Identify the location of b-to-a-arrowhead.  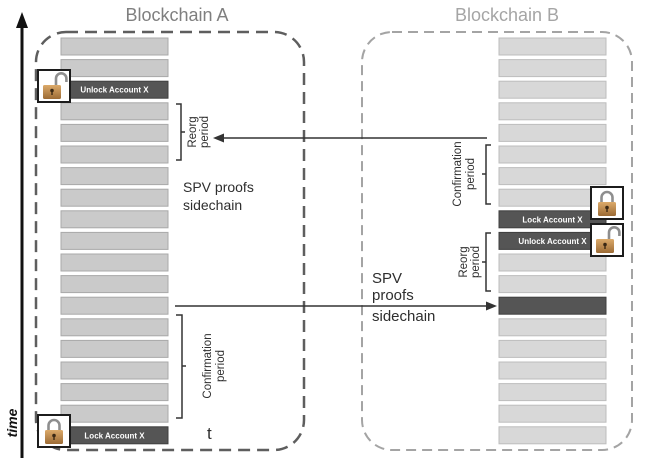
(218, 138).